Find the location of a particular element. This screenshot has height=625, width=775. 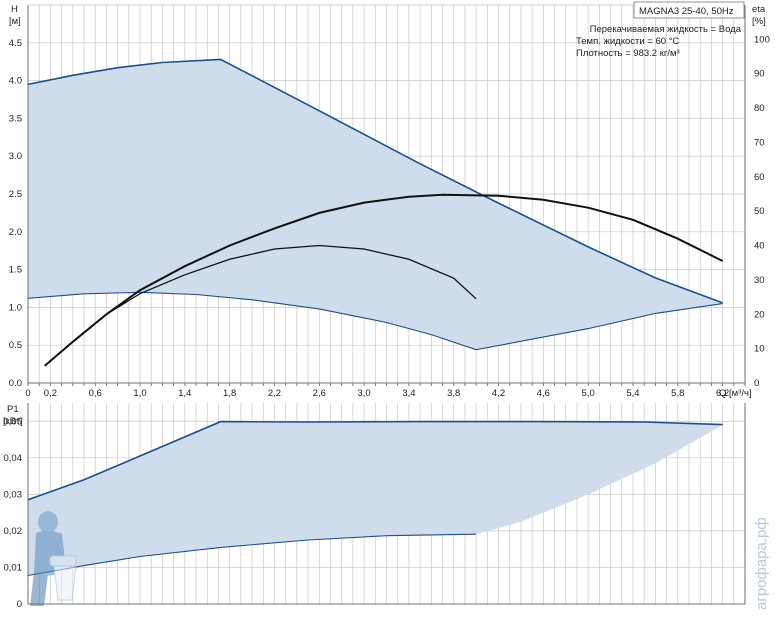

y-axis-label: H is located at coordinates (14, 9).